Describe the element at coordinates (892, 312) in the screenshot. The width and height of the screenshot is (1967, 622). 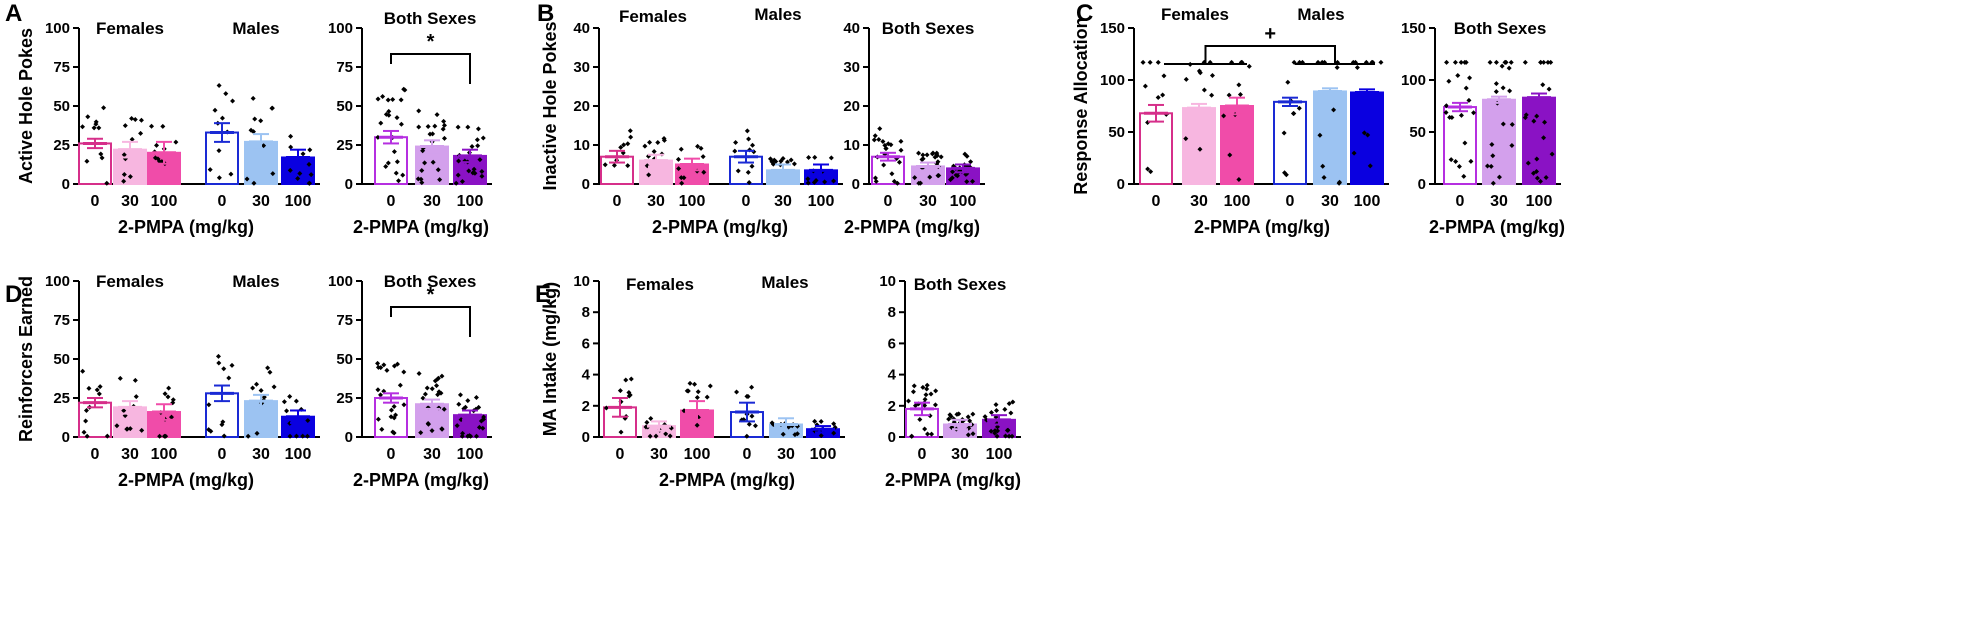
I see `y-tick-label: 8` at that location.